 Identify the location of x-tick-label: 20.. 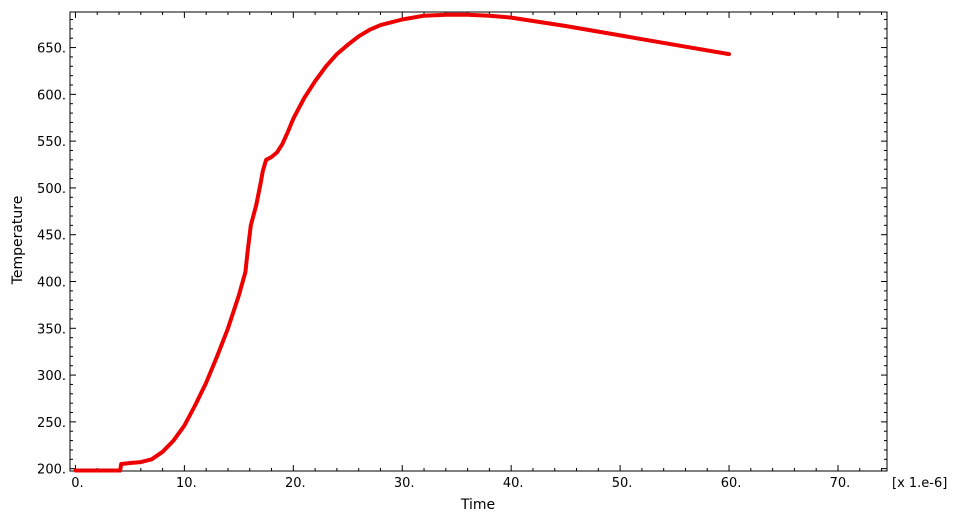
(295, 483).